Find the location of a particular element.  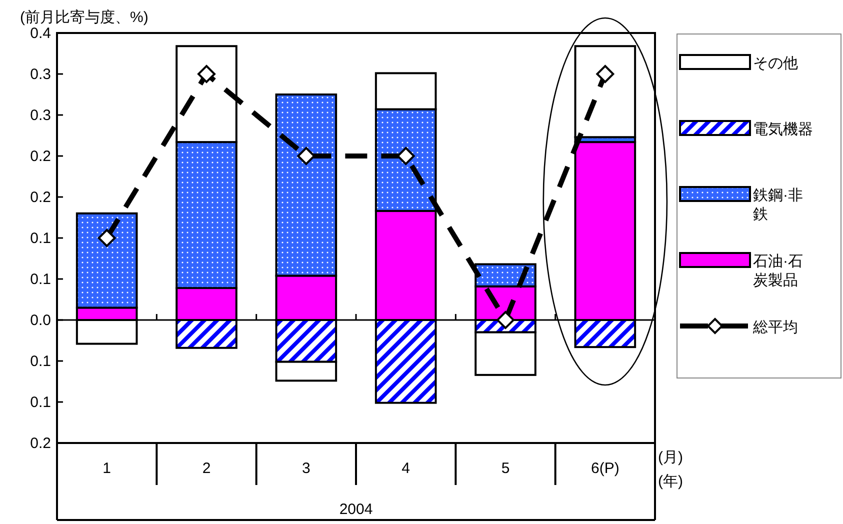

x-tick-label: 2 is located at coordinates (206, 468).